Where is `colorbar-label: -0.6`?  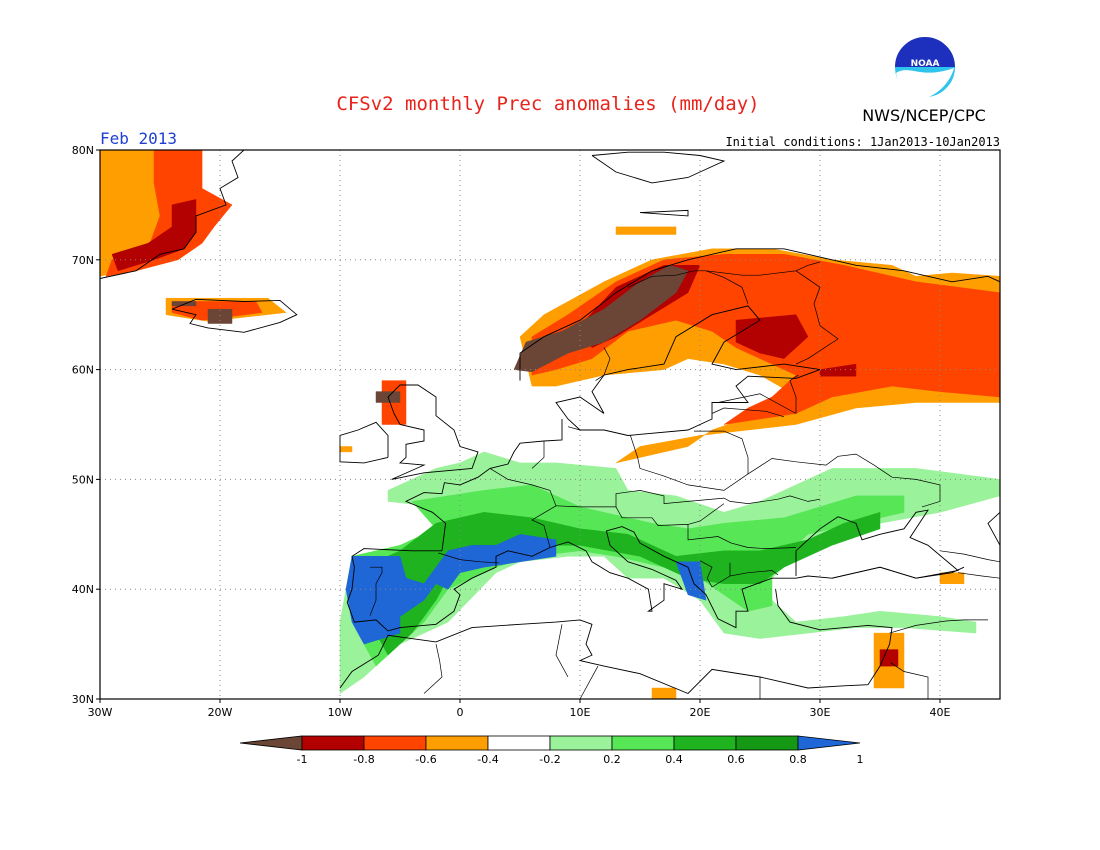 colorbar-label: -0.6 is located at coordinates (425, 759).